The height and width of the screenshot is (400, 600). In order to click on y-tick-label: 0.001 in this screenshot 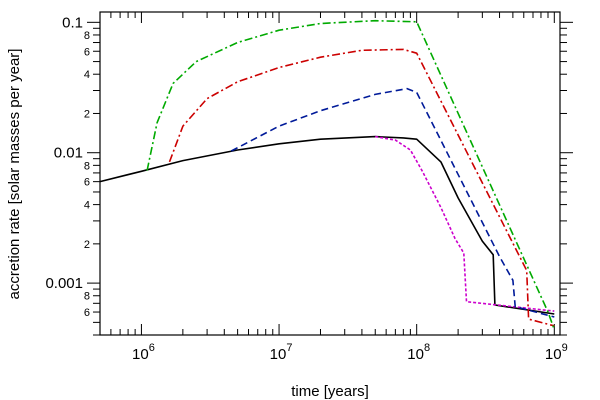, I will do `click(64, 283)`.